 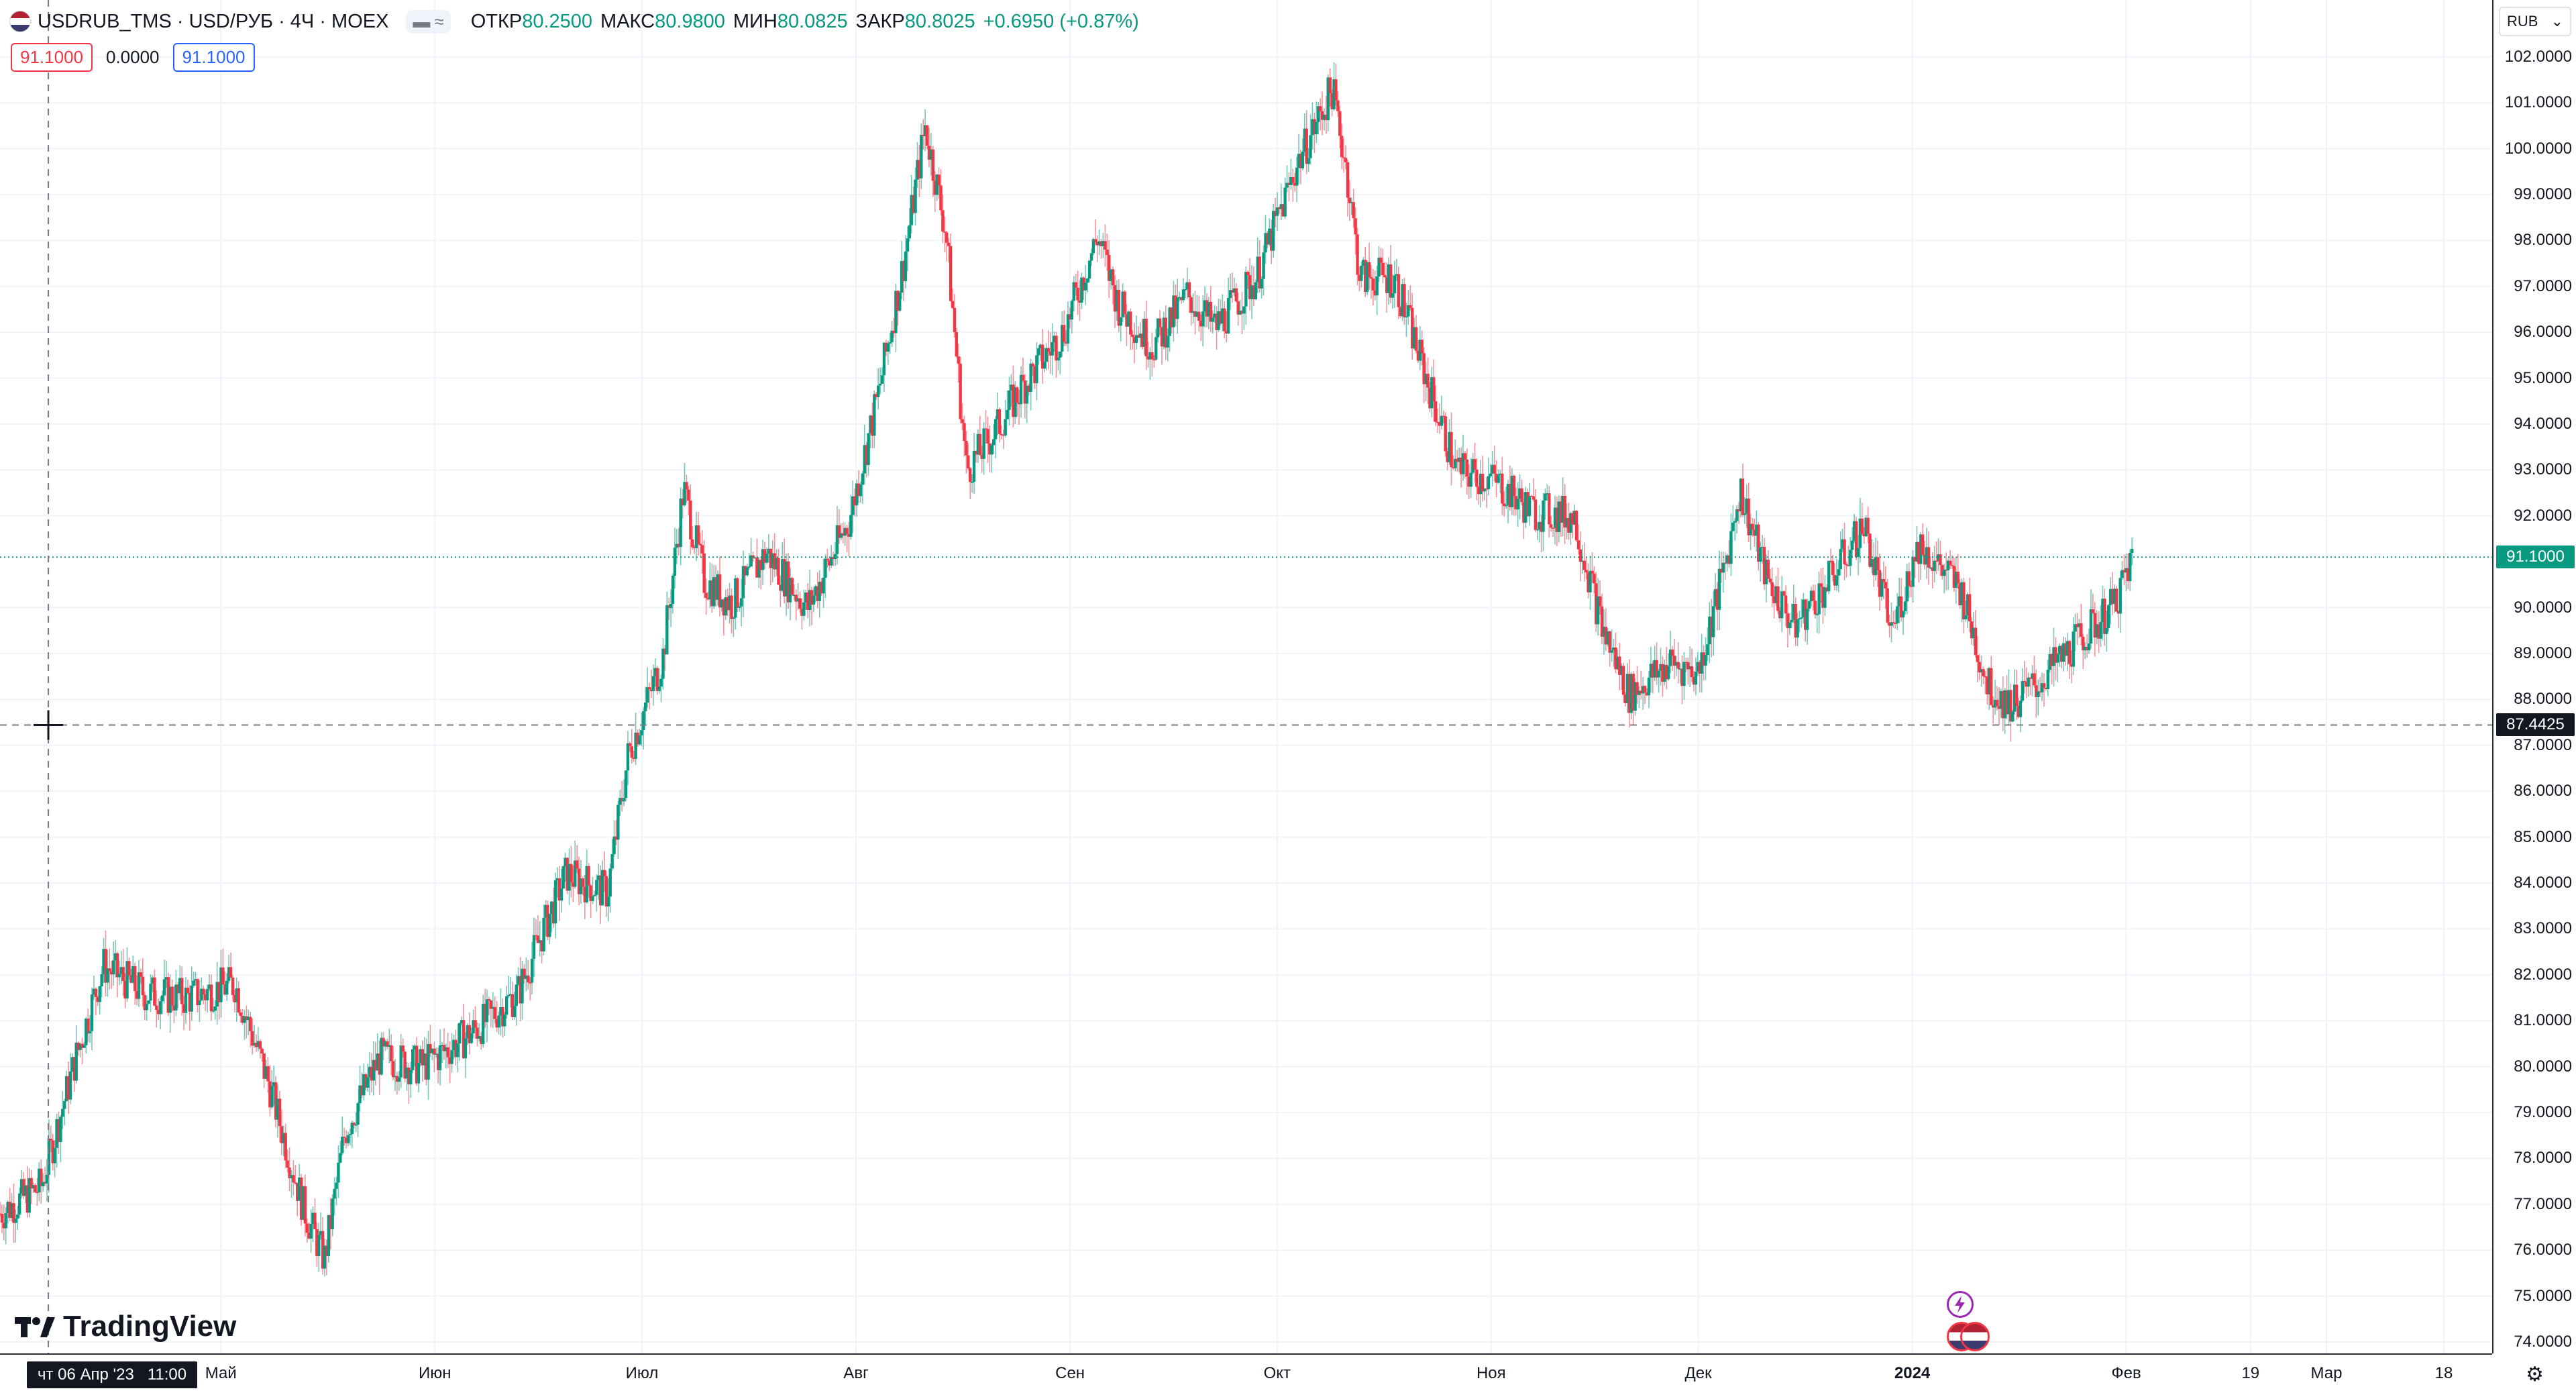 I want to click on indicator-toggle: ▬ ≈, so click(x=428, y=21).